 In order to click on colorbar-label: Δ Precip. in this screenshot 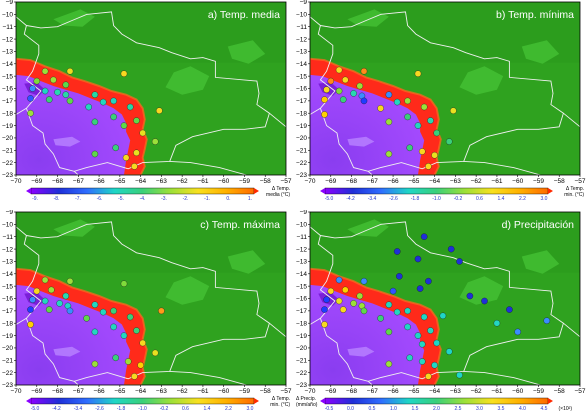, I will do `click(306, 399)`.